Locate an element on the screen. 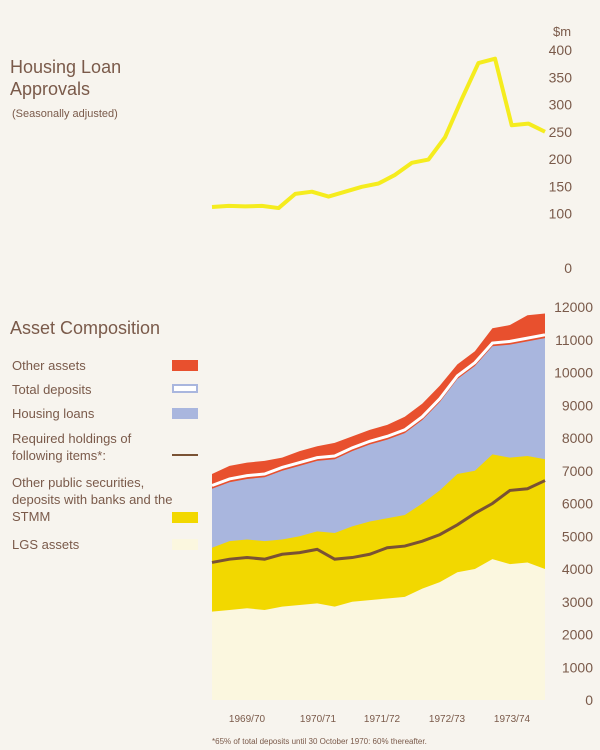 This screenshot has height=750, width=600. lgs-assets-area is located at coordinates (378, 629).